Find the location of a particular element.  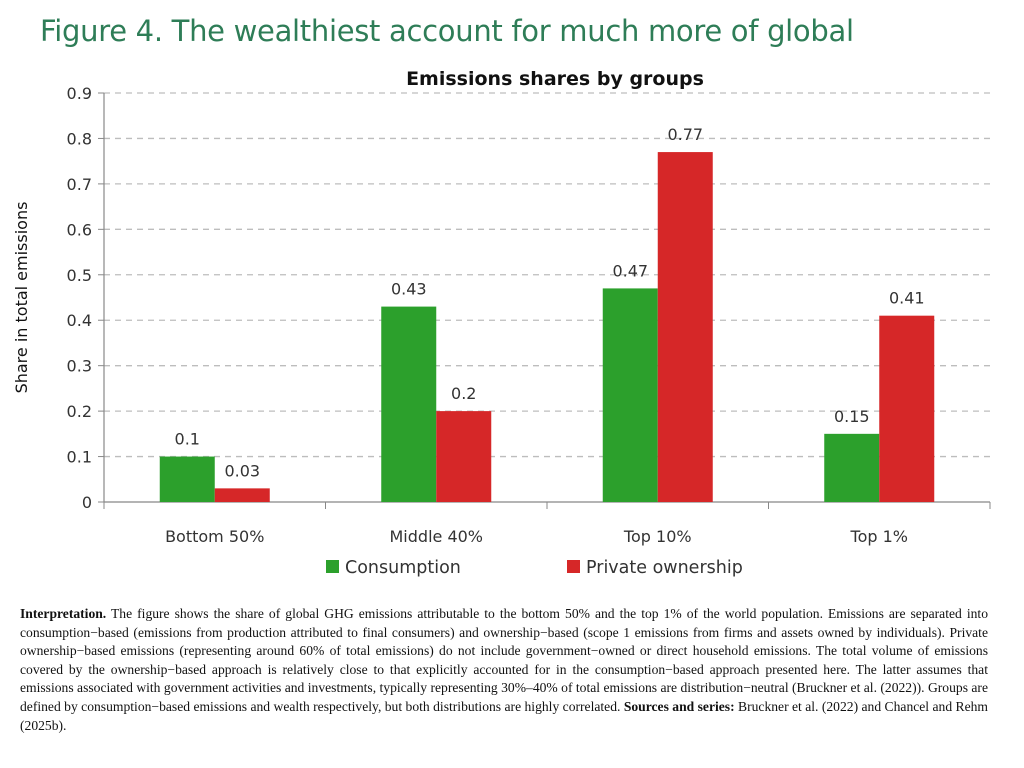

y-tick-label: 0.1 is located at coordinates (79, 457).